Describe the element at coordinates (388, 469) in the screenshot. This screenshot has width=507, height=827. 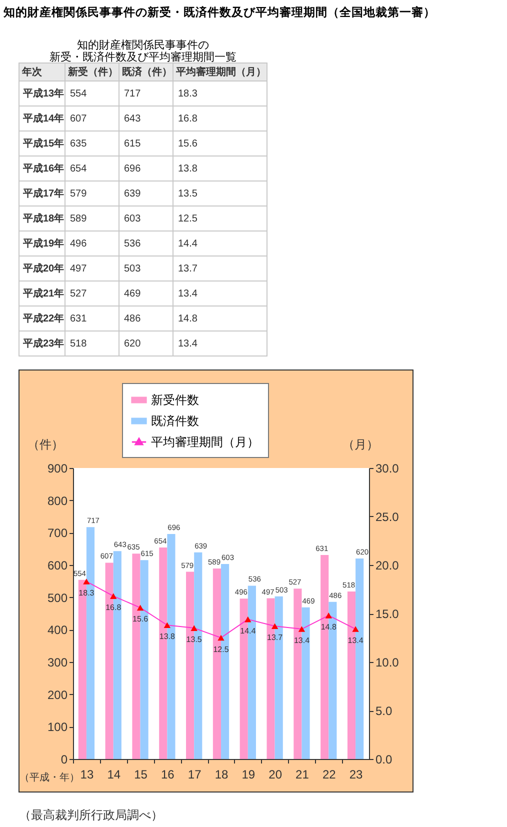
I see `y2-tick-label: 30.0` at that location.